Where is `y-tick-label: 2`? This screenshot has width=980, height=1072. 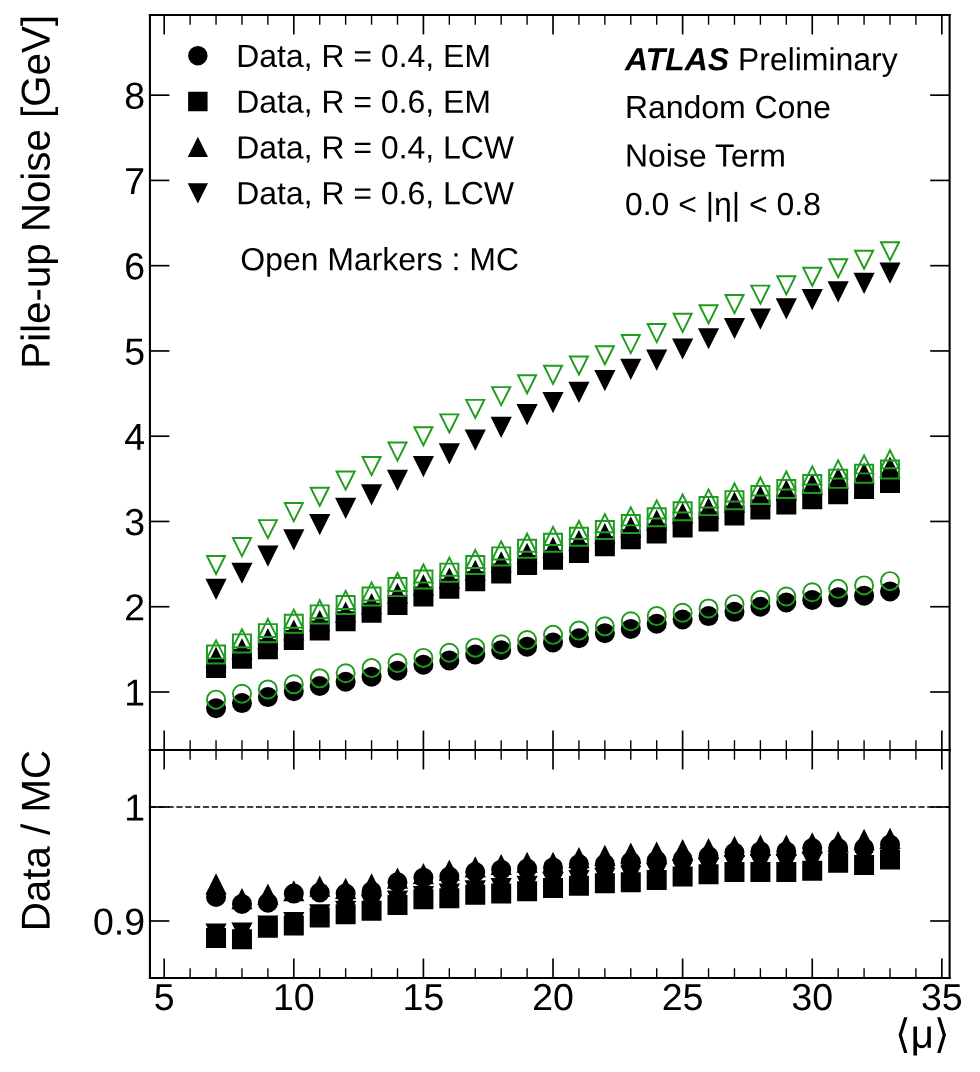 y-tick-label: 2 is located at coordinates (135, 607).